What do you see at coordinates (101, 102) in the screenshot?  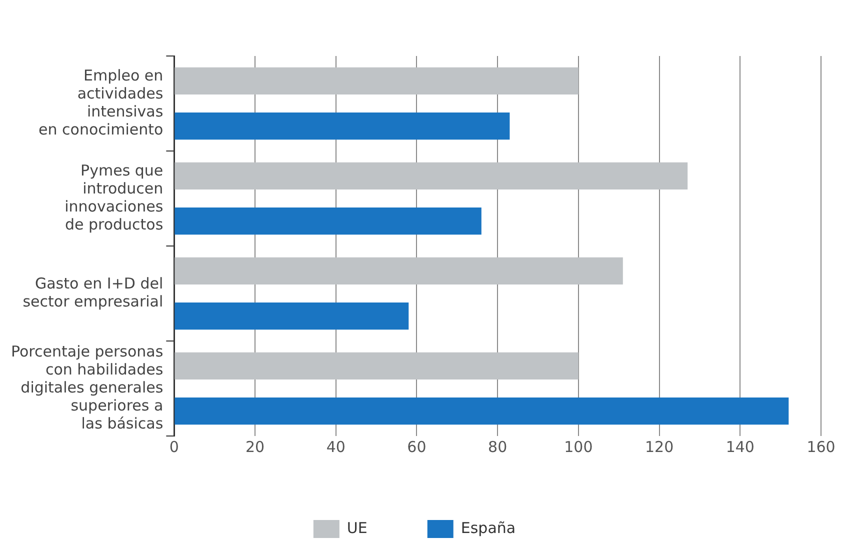 I see `y-tick-label: Empleo en actividades intensivas en conocimiento` at bounding box center [101, 102].